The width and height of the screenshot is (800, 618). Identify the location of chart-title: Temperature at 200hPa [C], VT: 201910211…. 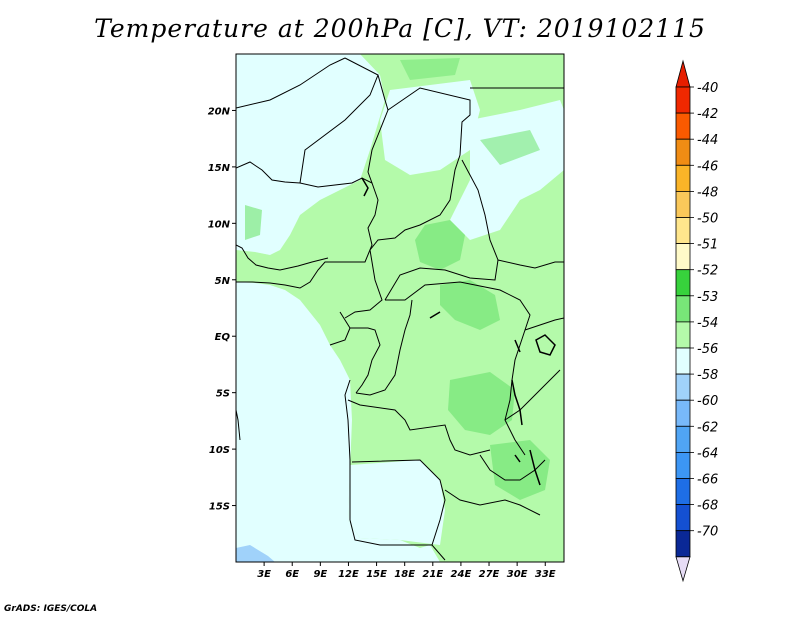
(400, 28).